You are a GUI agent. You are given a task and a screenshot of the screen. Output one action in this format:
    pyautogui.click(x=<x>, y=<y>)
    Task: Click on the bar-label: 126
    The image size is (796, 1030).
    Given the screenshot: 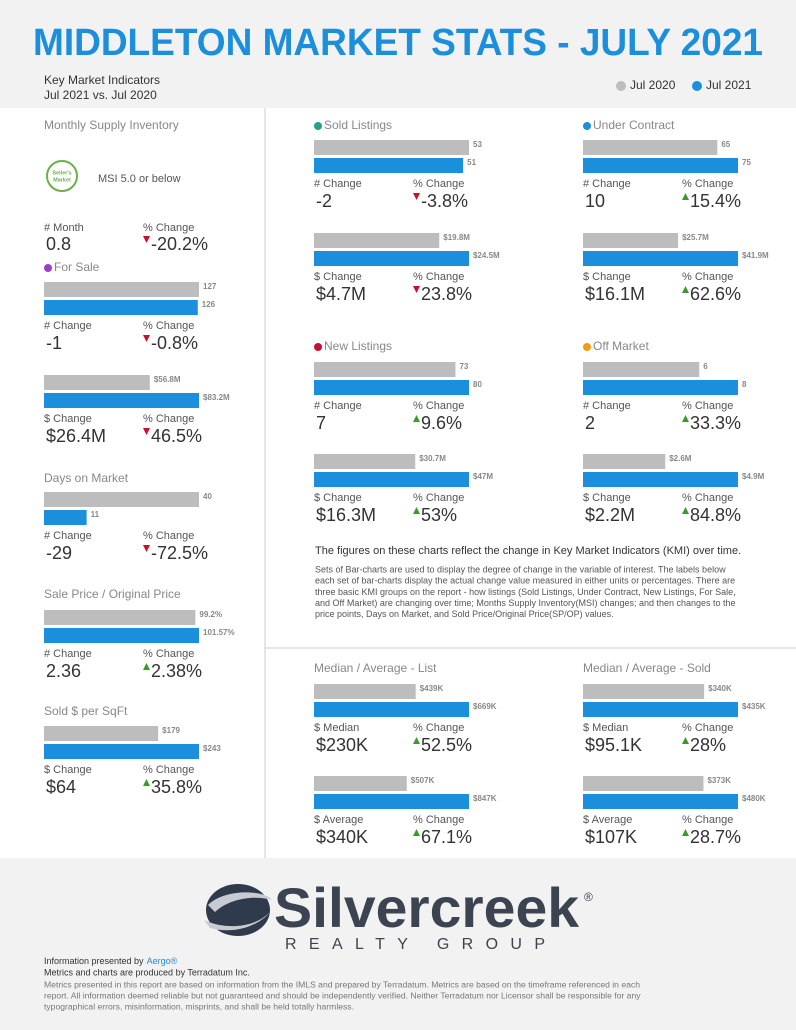 What is the action you would take?
    pyautogui.click(x=209, y=304)
    